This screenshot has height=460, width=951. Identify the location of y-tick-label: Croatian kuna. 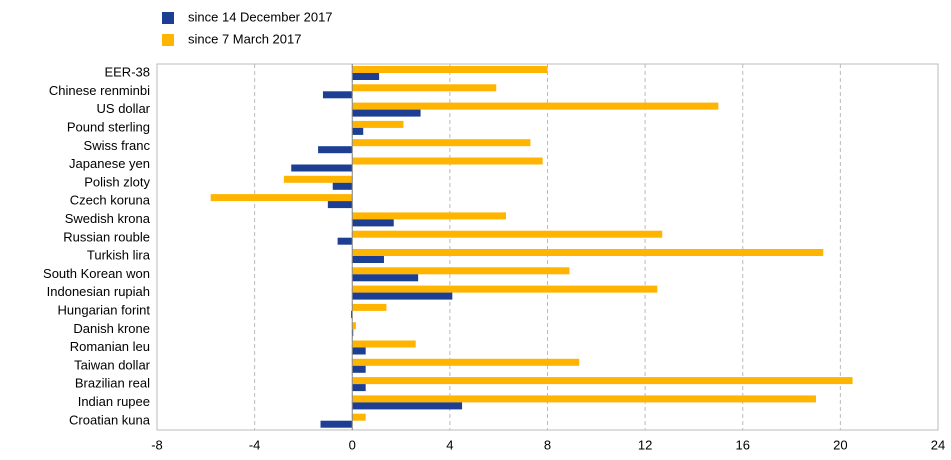
(110, 419).